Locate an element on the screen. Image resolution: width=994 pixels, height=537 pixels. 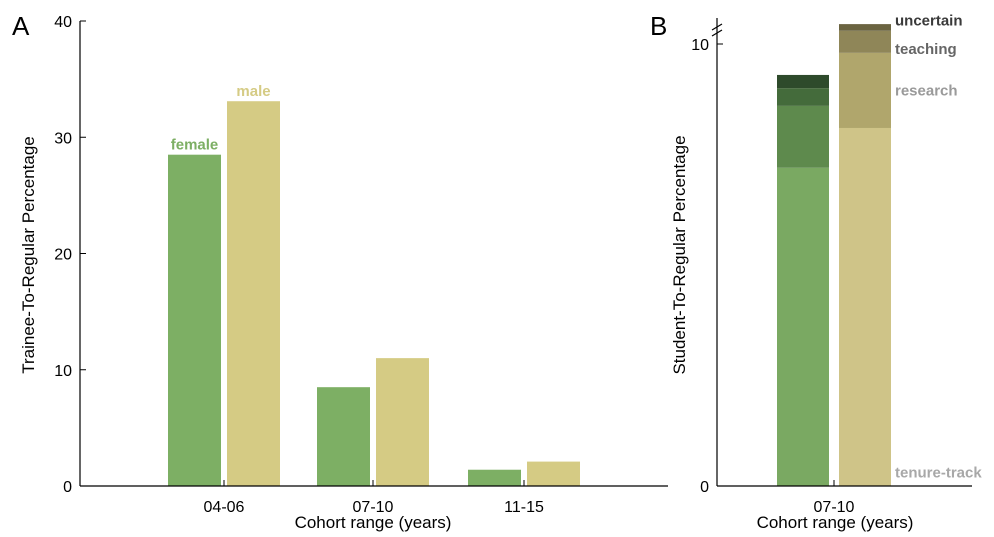
panel-a-y-axis-label: Trainee-To-Regular Percentage is located at coordinates (28, 255).